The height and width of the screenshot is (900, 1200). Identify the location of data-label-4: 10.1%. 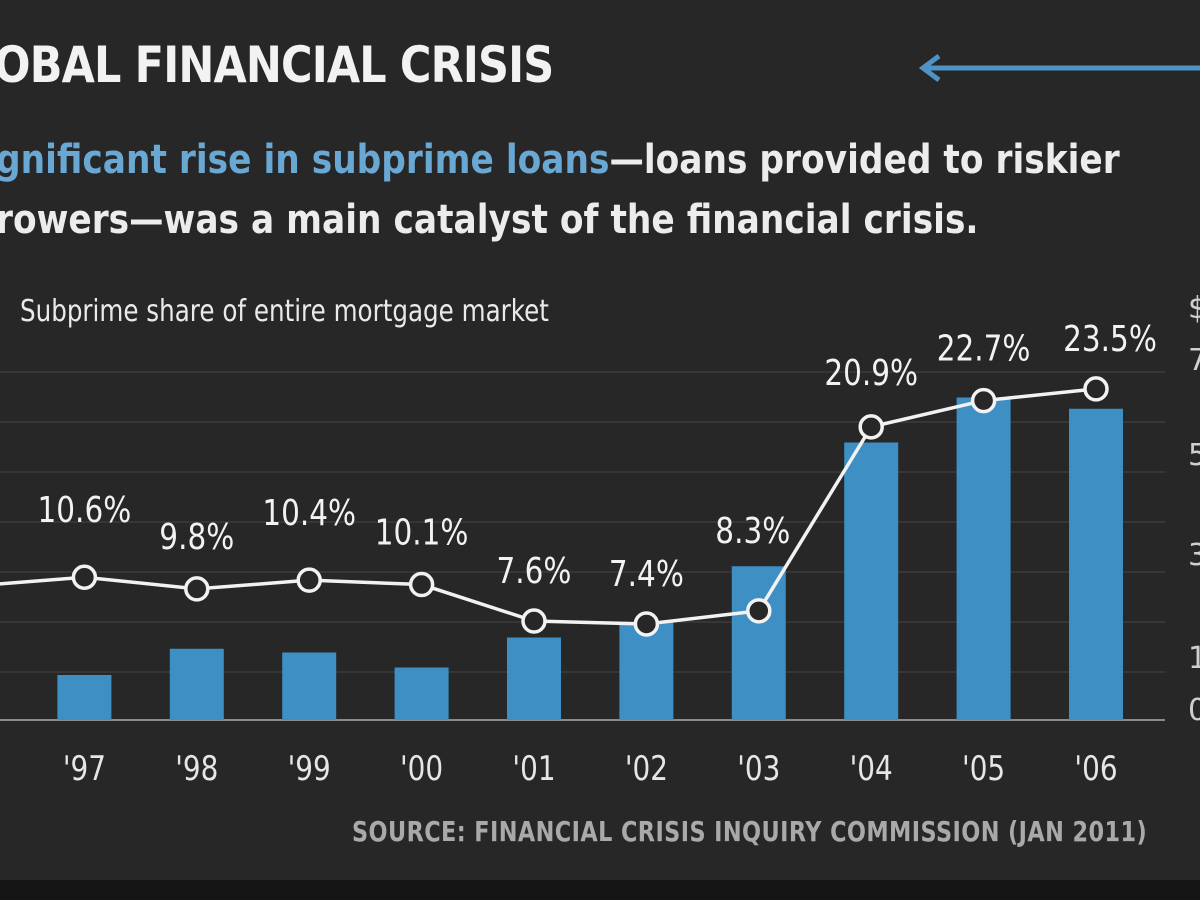
(422, 532).